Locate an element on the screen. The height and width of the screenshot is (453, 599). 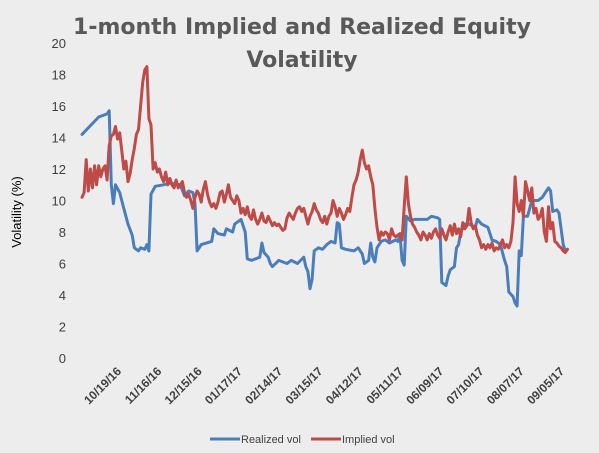
chart-title-line-2: Volatility is located at coordinates (301, 60).